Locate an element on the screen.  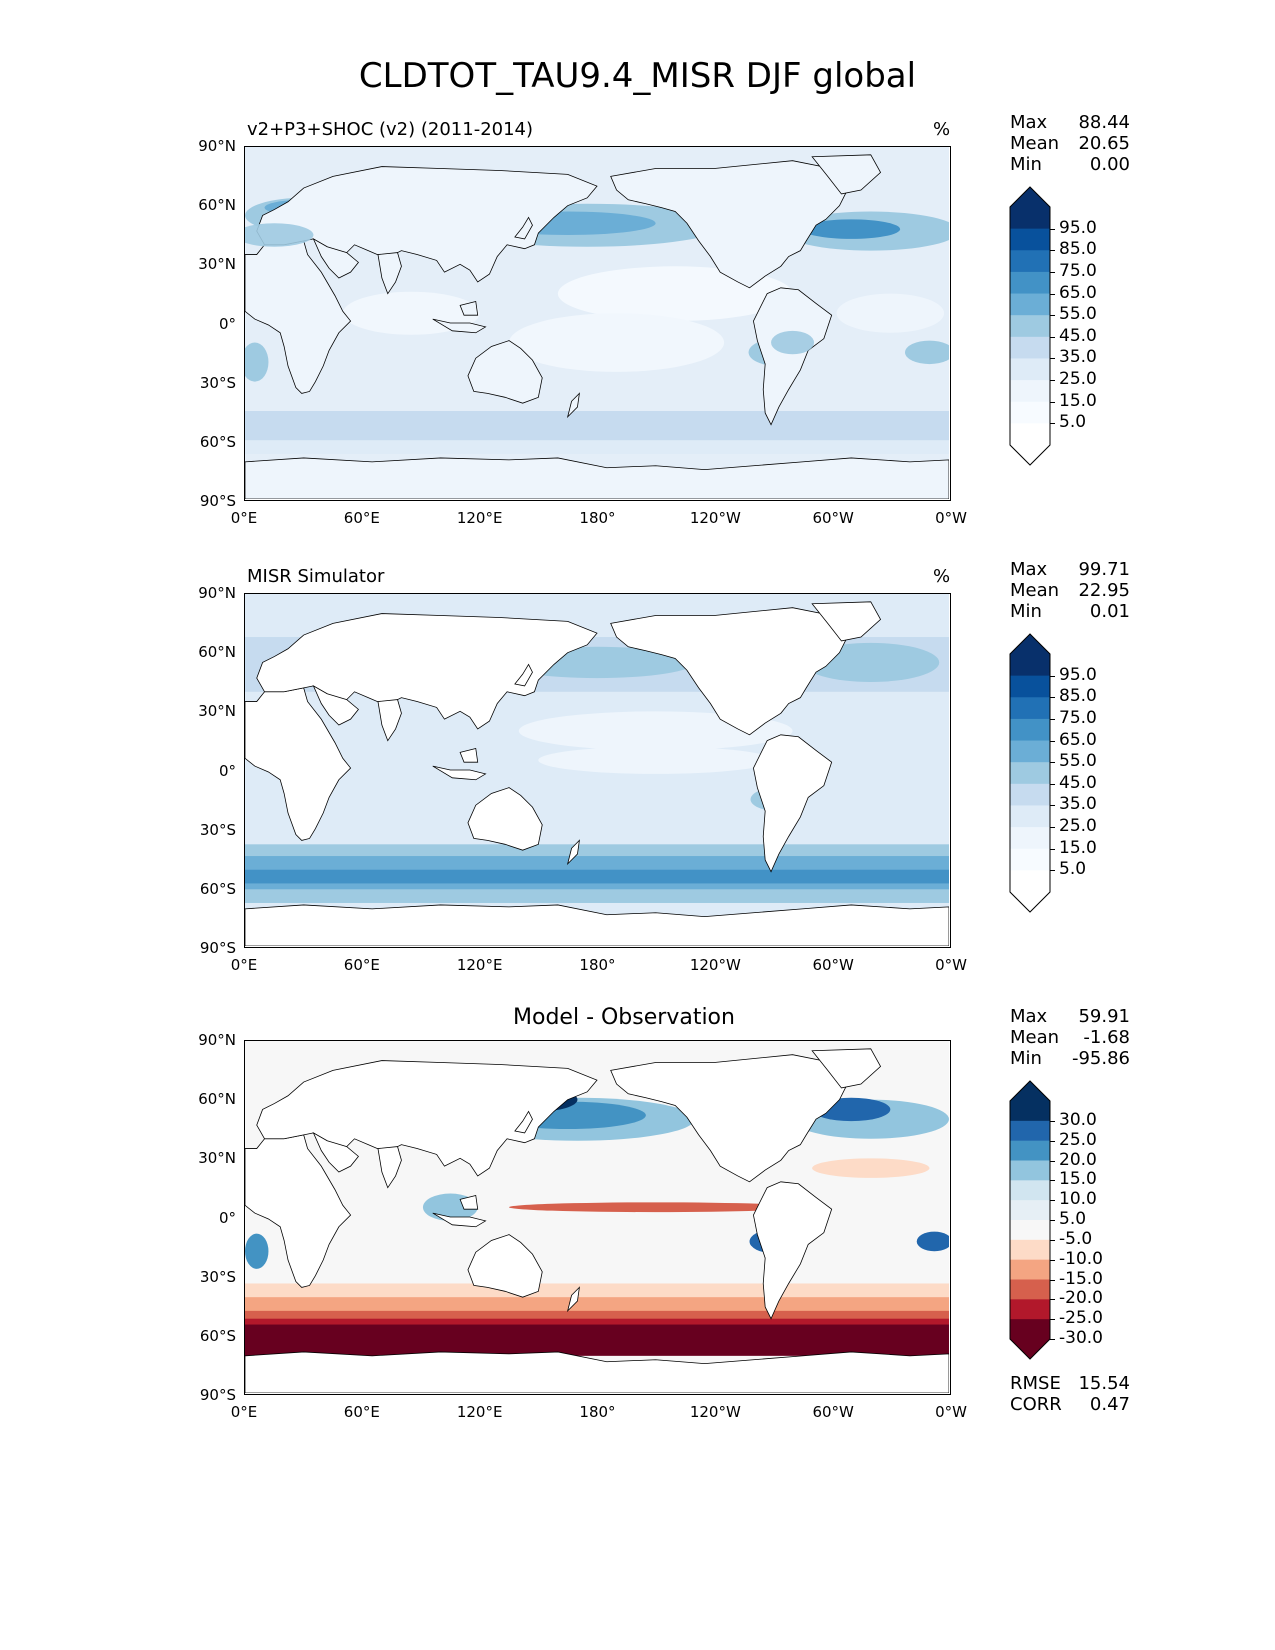
panel-3-xtick-label: 0°W is located at coordinates (951, 1412).